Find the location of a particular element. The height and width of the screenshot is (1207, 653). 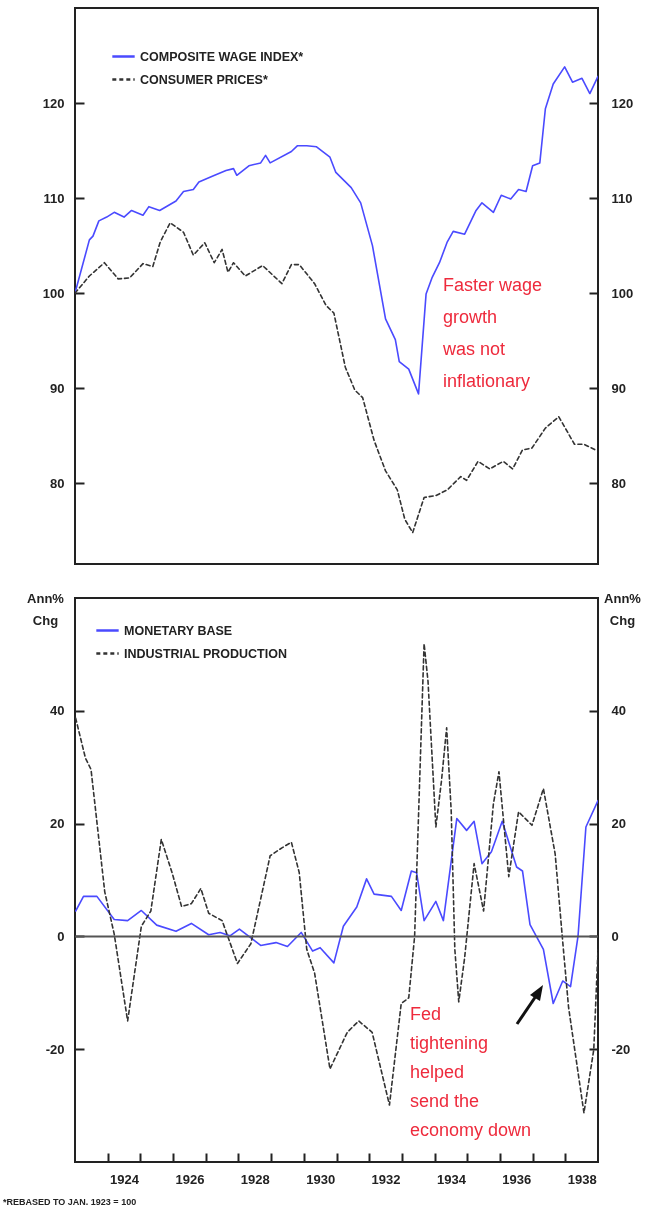

y-tick-label: 40 is located at coordinates (57, 711).